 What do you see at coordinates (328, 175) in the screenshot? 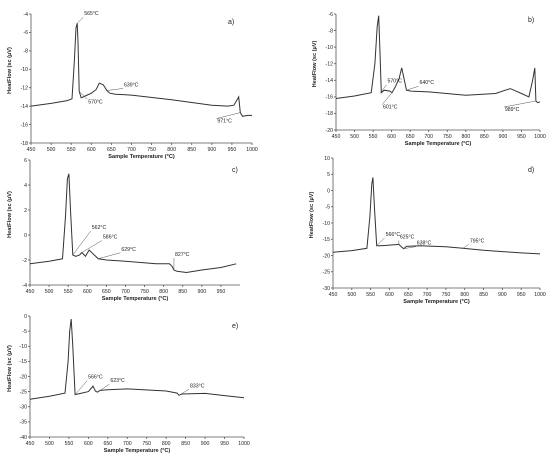
I see `y-tick-label: 5` at bounding box center [328, 175].